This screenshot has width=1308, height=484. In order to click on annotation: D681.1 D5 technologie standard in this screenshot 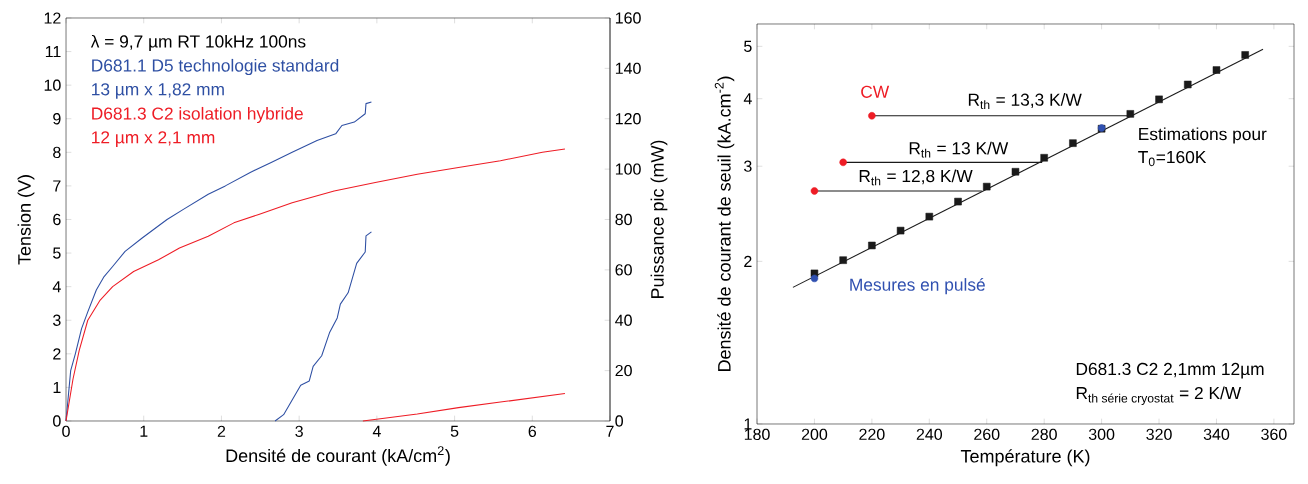, I will do `click(215, 67)`.